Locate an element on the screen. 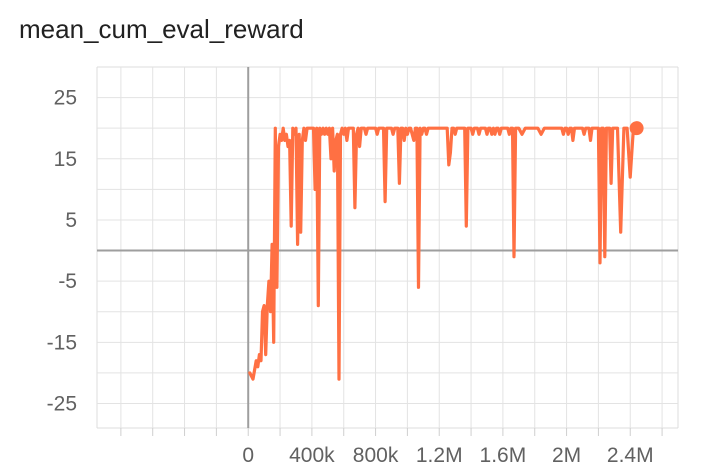 Image resolution: width=710 pixels, height=474 pixels. x-tick-label: 400k is located at coordinates (312, 455).